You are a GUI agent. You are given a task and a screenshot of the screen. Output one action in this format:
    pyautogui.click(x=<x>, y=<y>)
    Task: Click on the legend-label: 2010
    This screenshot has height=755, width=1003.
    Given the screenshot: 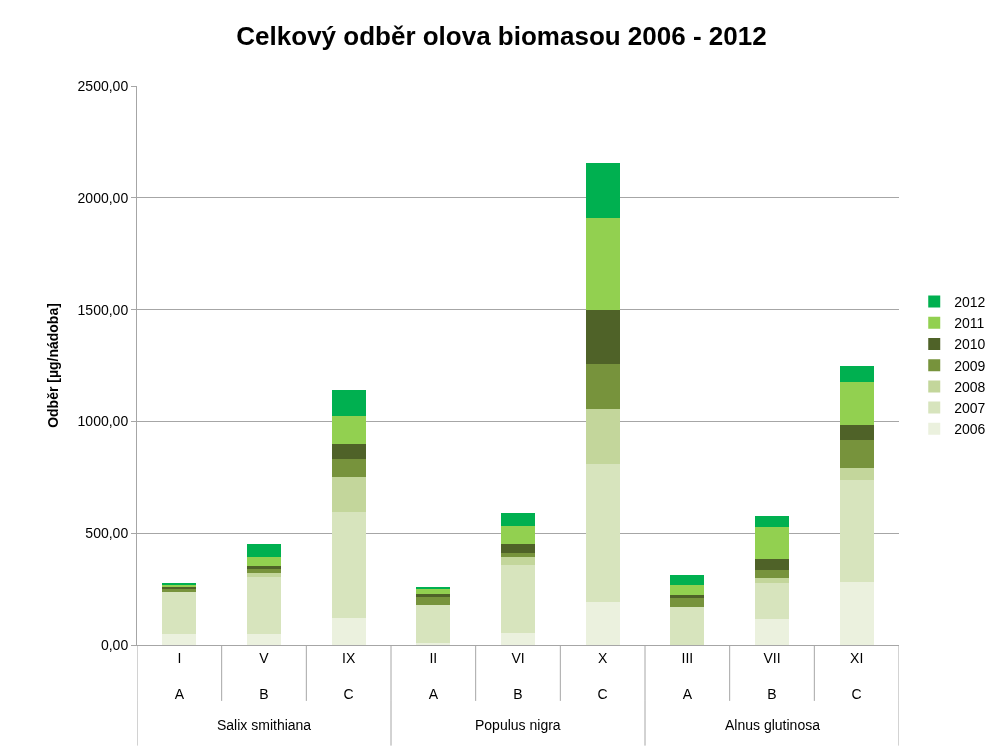 What is the action you would take?
    pyautogui.click(x=970, y=344)
    